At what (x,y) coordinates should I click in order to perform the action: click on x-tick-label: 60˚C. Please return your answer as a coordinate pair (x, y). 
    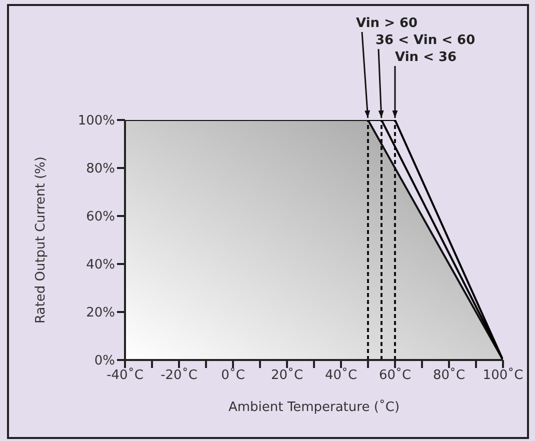
    Looking at the image, I should click on (395, 375).